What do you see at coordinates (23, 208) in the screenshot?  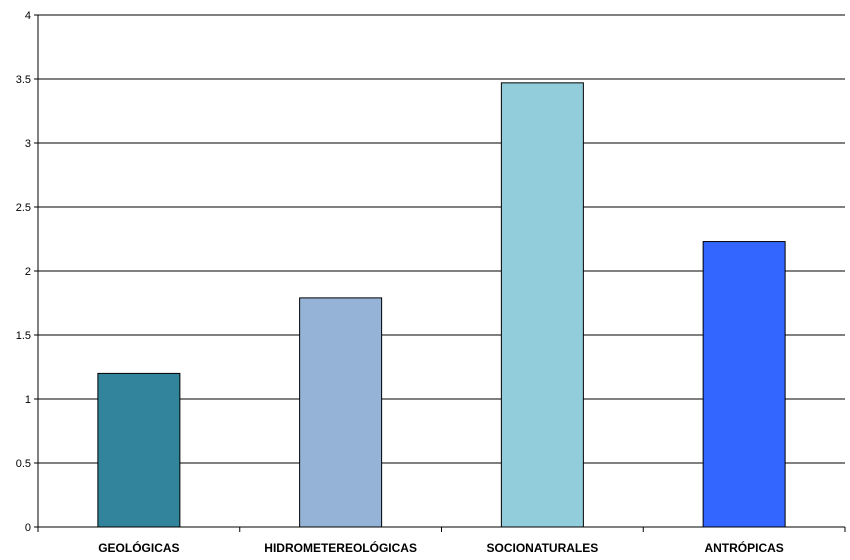 I see `y-tick-label: 2.5` at bounding box center [23, 208].